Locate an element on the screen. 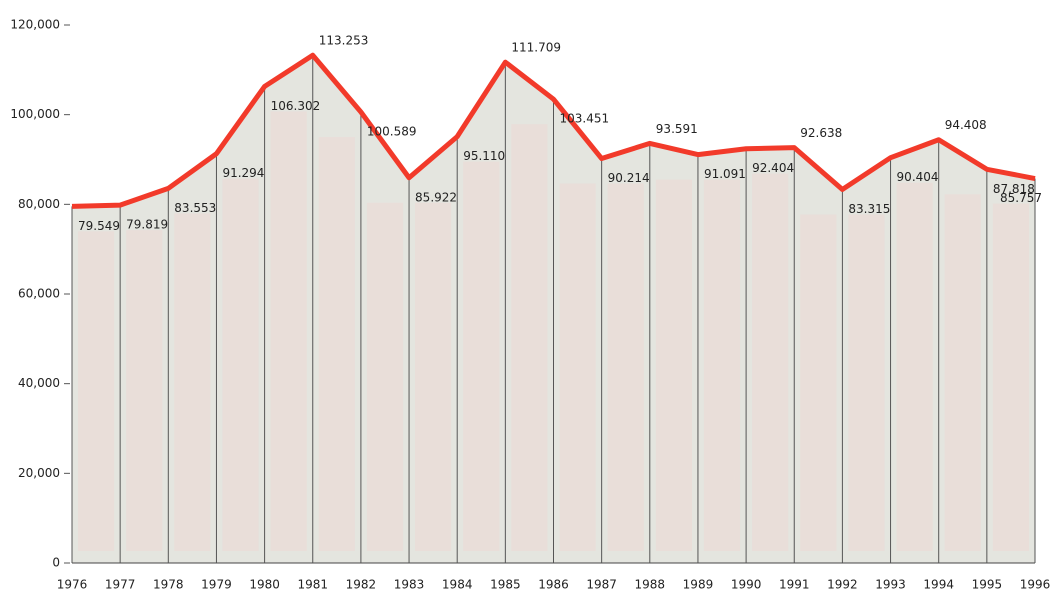 This screenshot has height=591, width=1051. x-tick-label: 1996 is located at coordinates (1035, 584).